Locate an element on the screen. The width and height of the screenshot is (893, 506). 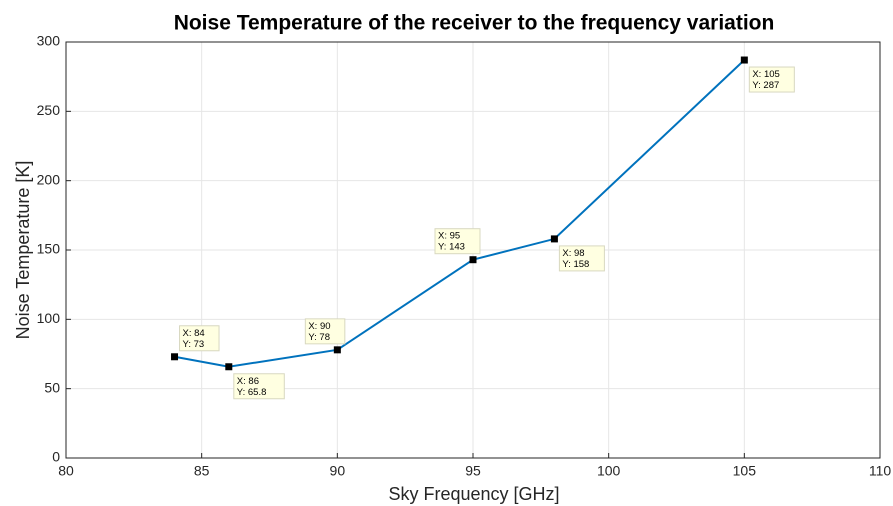
x-tick-label: 80 is located at coordinates (66, 471).